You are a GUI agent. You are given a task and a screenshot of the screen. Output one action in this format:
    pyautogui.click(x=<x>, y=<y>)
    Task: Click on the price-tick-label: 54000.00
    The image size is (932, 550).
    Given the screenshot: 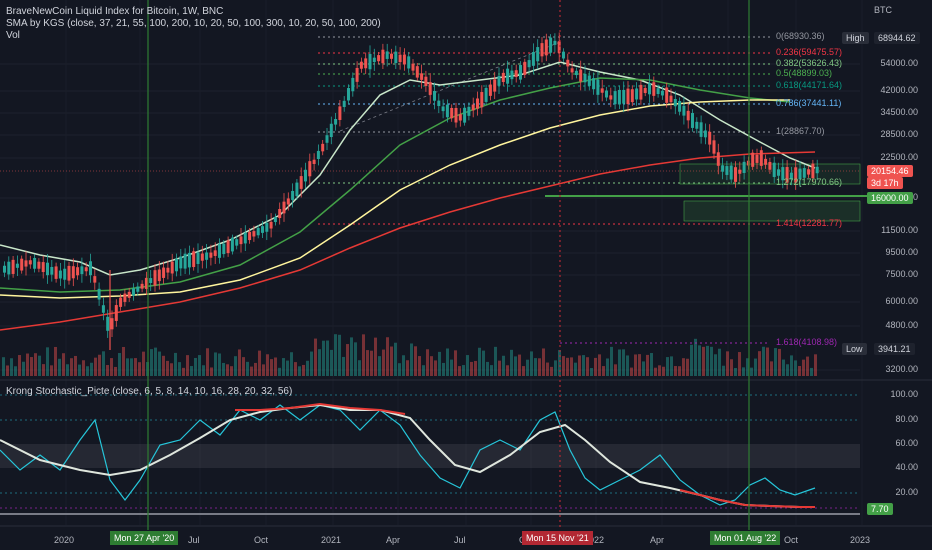 What is the action you would take?
    pyautogui.click(x=899, y=63)
    